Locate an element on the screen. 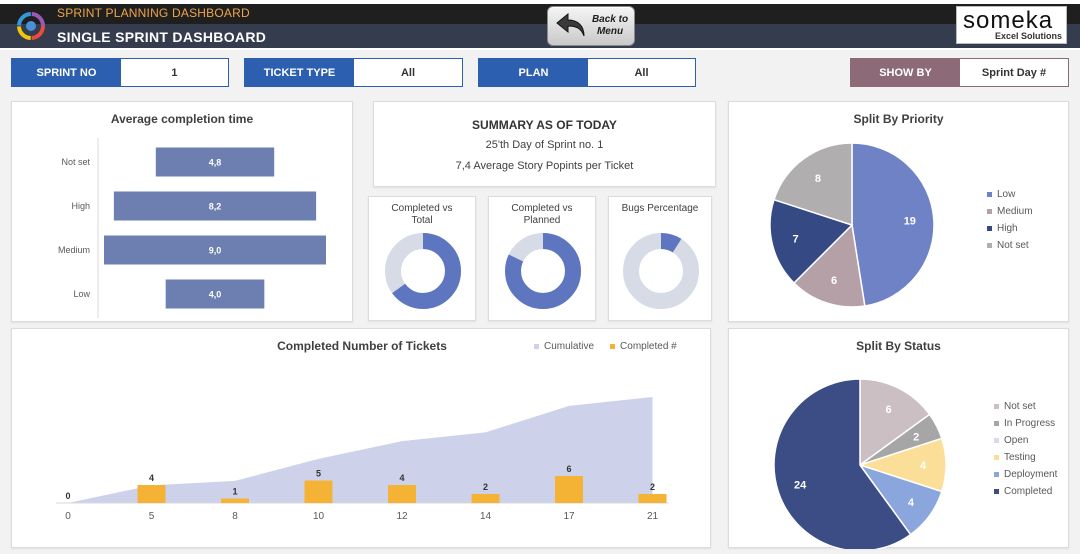 The width and height of the screenshot is (1080, 554). filter-show-by: SHOW BY Sprint Day # is located at coordinates (959, 72).